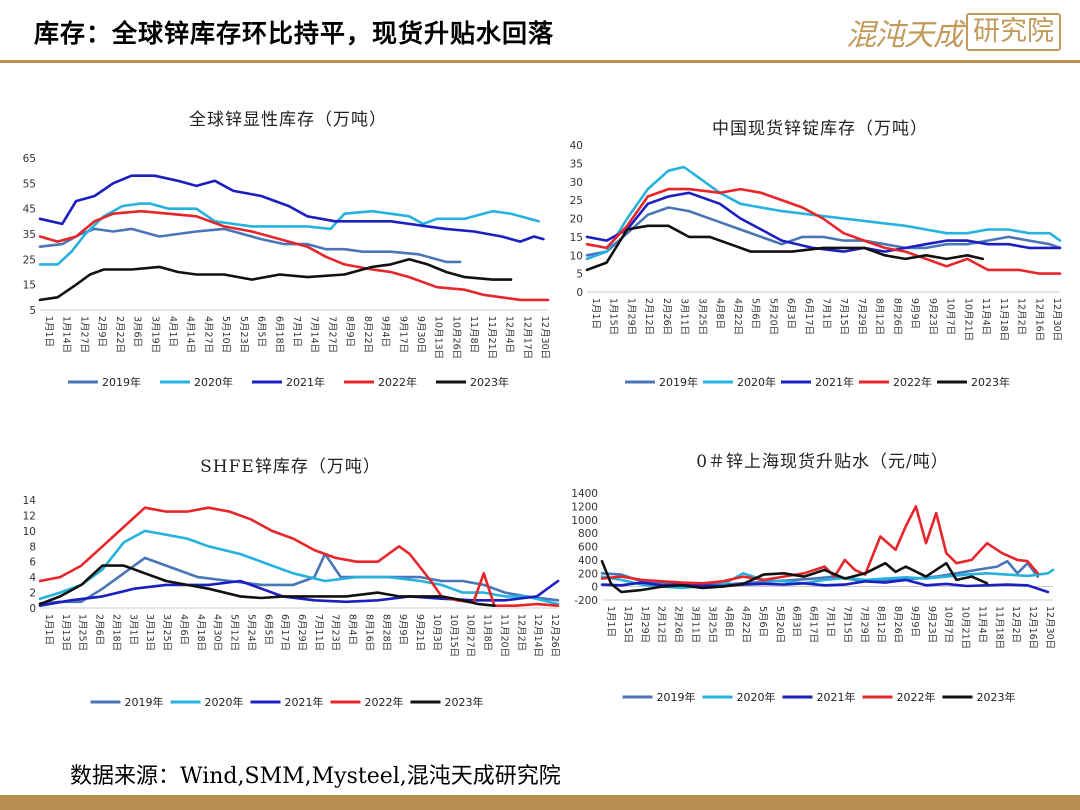  Describe the element at coordinates (349, 331) in the screenshot. I see `x-tick-label: 8月9日` at that location.